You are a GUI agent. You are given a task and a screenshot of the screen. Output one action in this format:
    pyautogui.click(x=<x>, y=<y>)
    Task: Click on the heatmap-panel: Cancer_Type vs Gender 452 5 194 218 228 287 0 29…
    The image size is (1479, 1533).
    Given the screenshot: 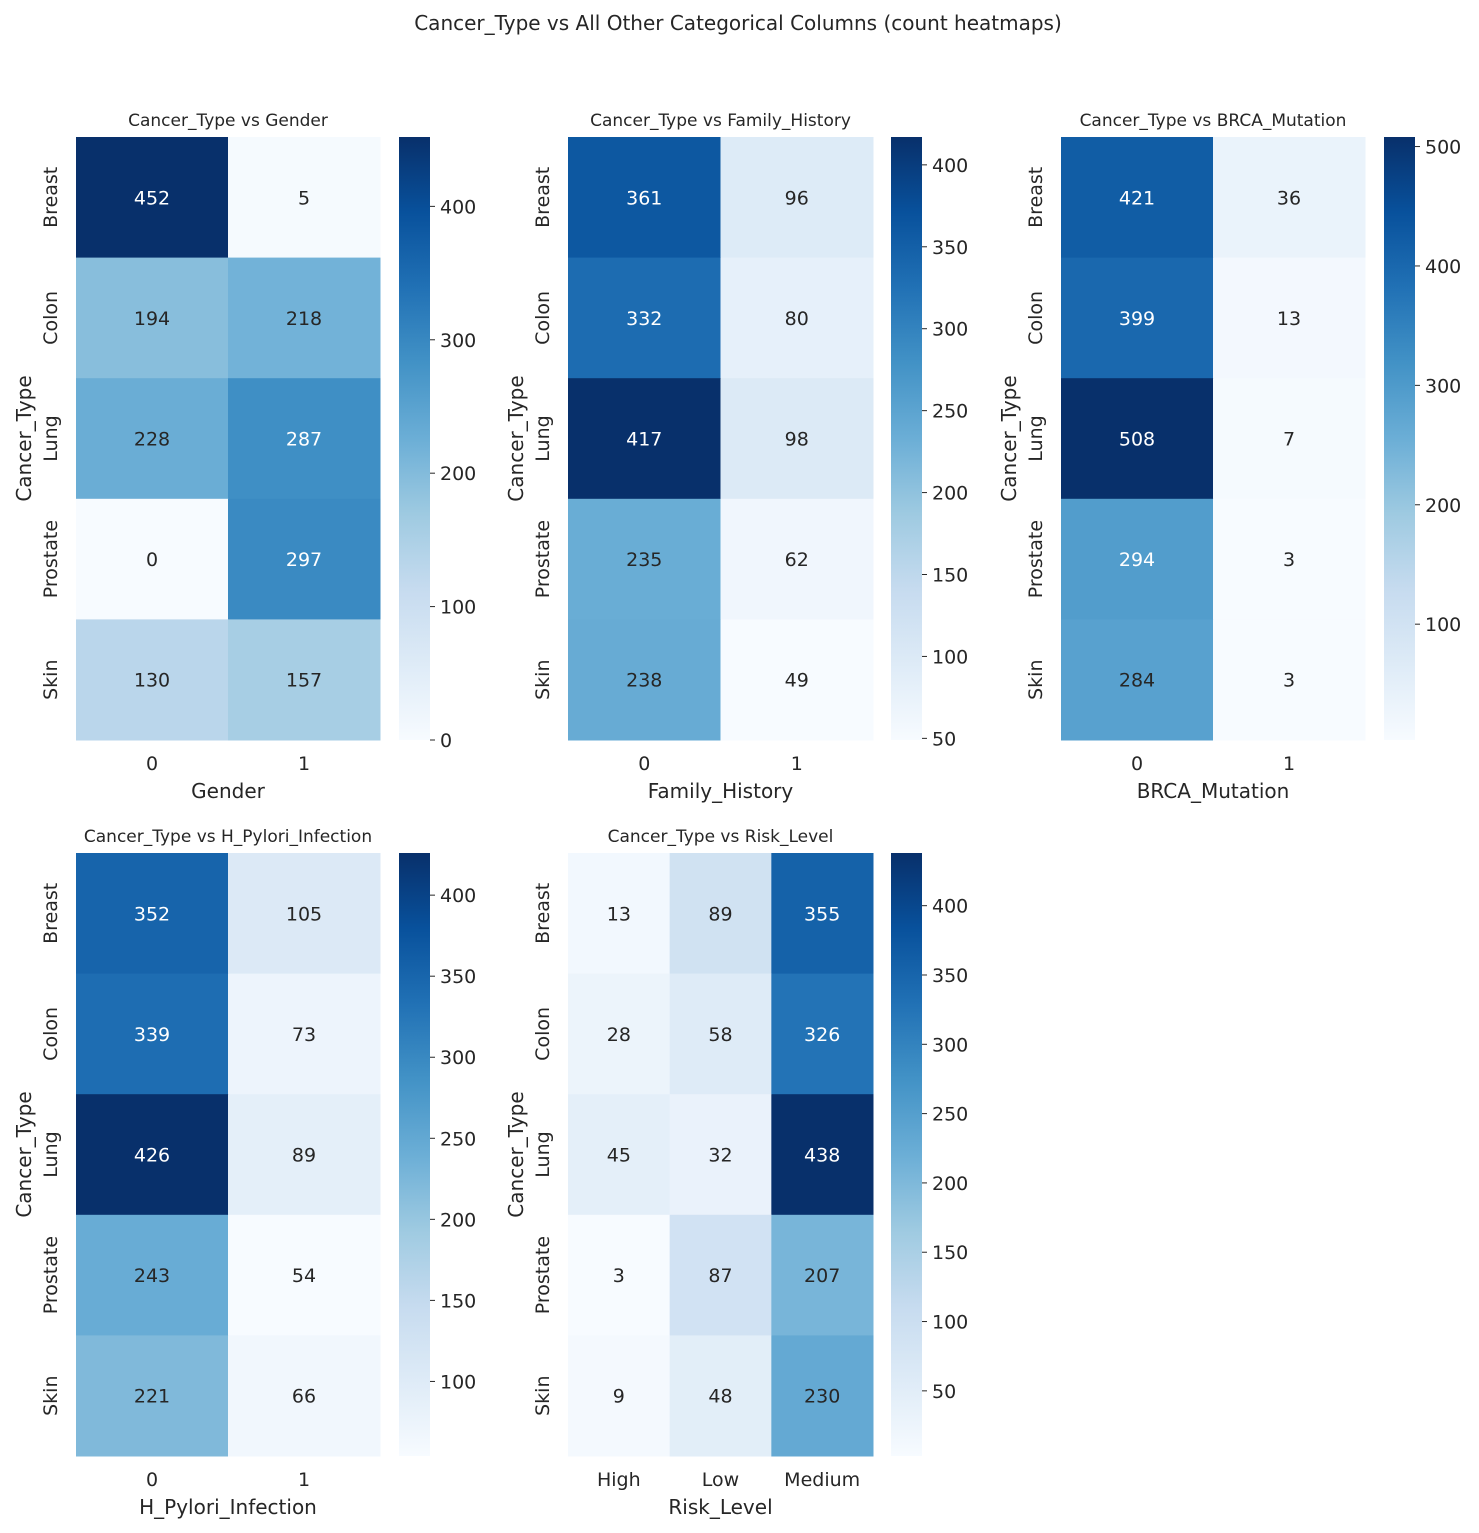 What is the action you would take?
    pyautogui.click(x=244, y=457)
    